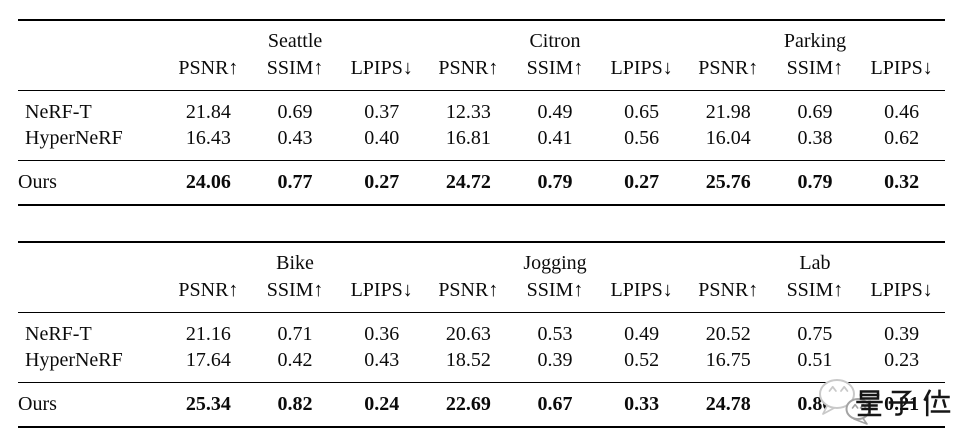 The image size is (964, 446). What do you see at coordinates (815, 41) in the screenshot?
I see `scene-header: Parking` at bounding box center [815, 41].